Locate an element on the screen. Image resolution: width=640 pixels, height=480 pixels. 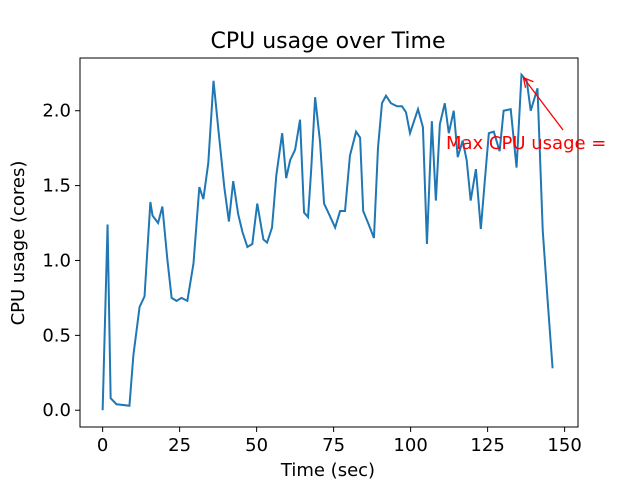
x-tick-label: 150 is located at coordinates (564, 445).